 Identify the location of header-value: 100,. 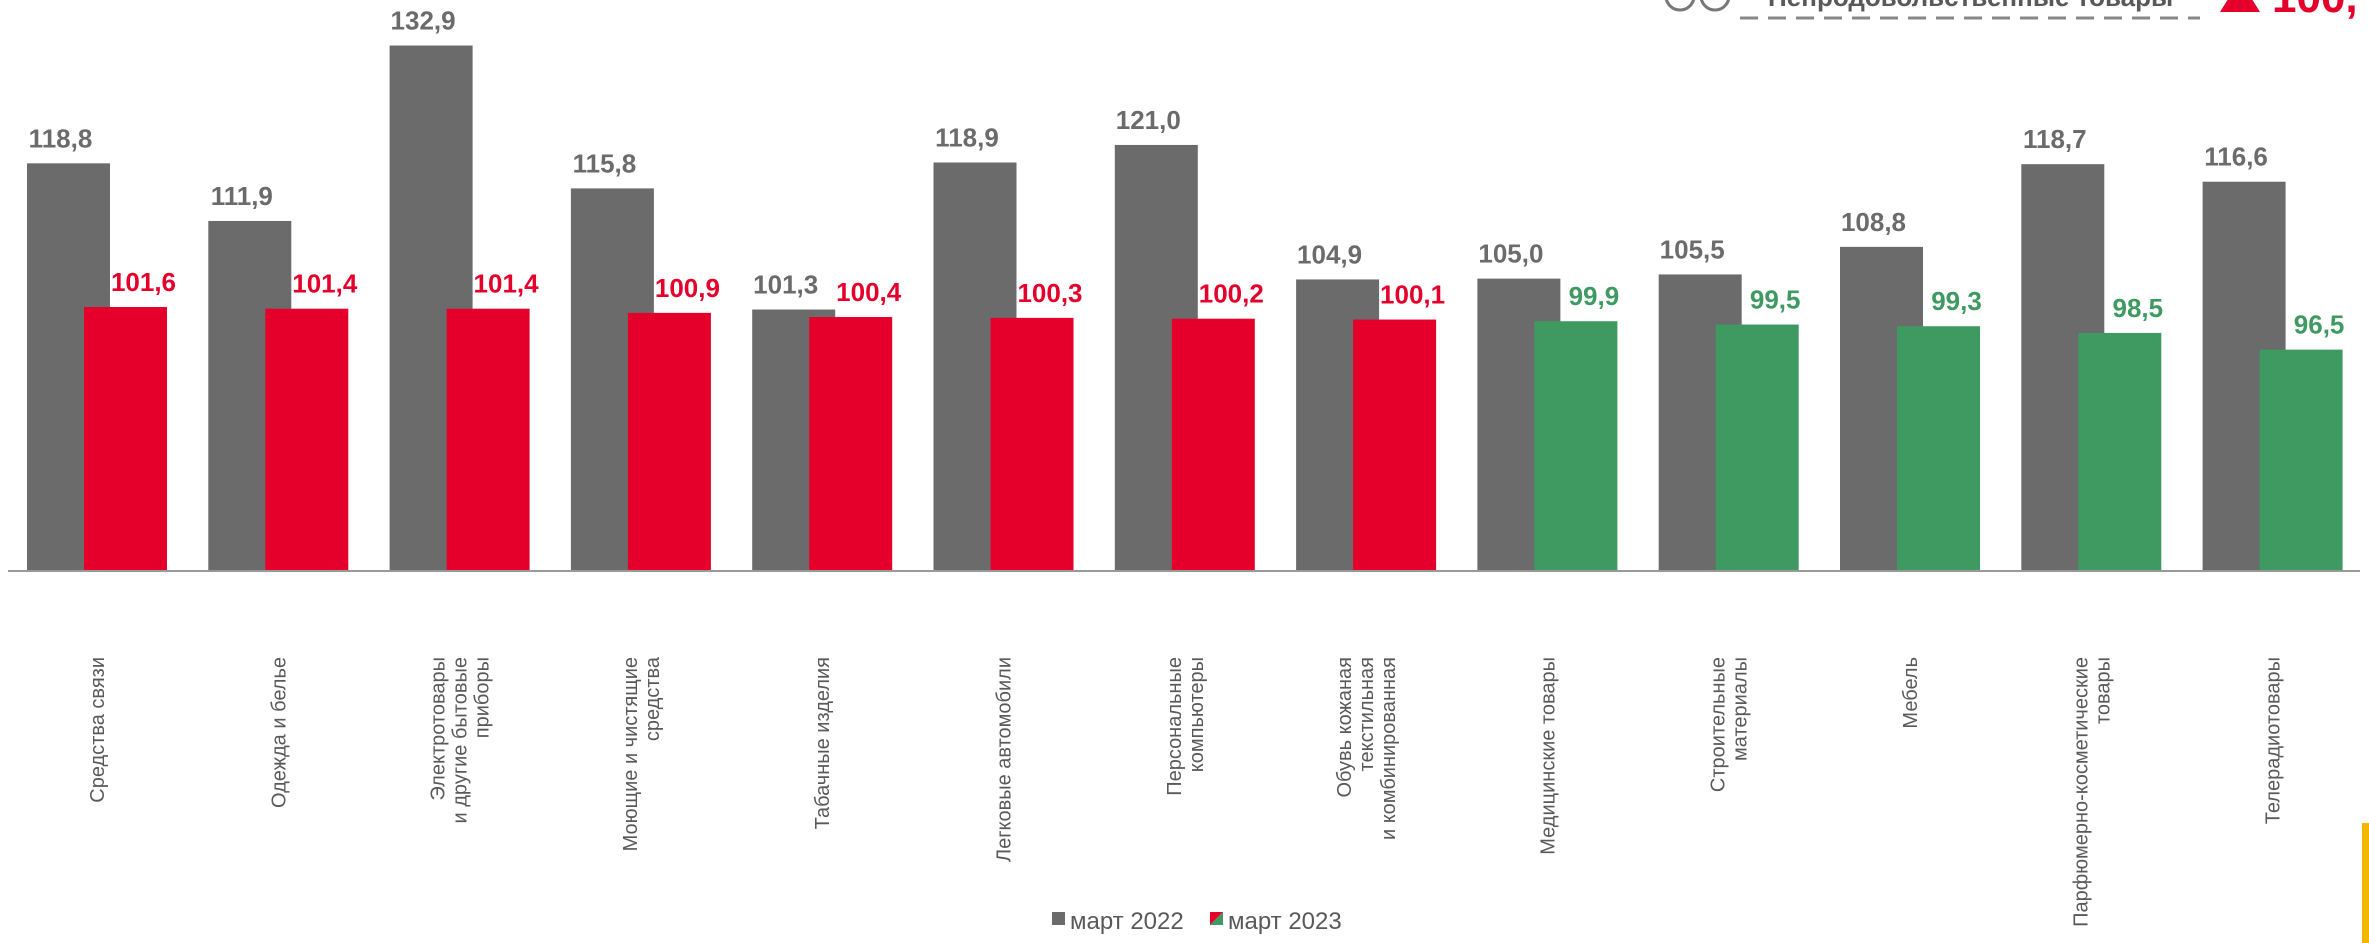
(2315, 11).